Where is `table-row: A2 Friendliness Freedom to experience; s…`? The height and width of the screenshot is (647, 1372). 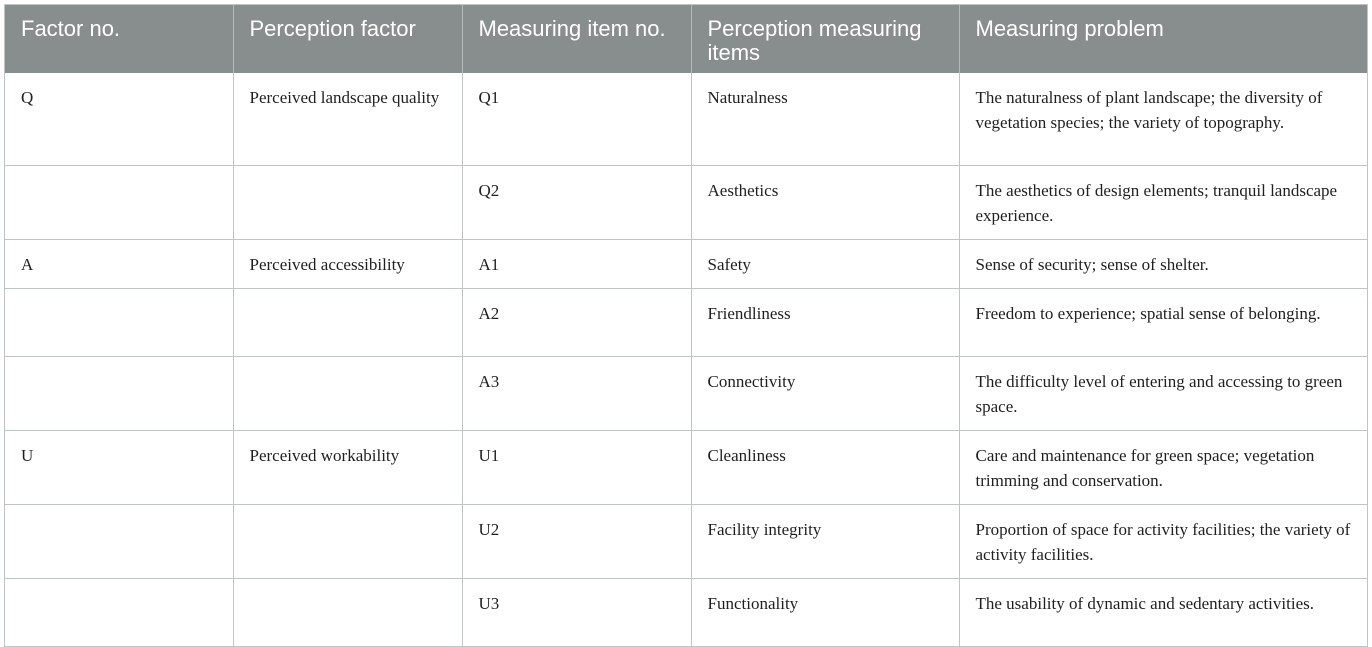
table-row: A2 Friendliness Freedom to experience; s… is located at coordinates (686, 321).